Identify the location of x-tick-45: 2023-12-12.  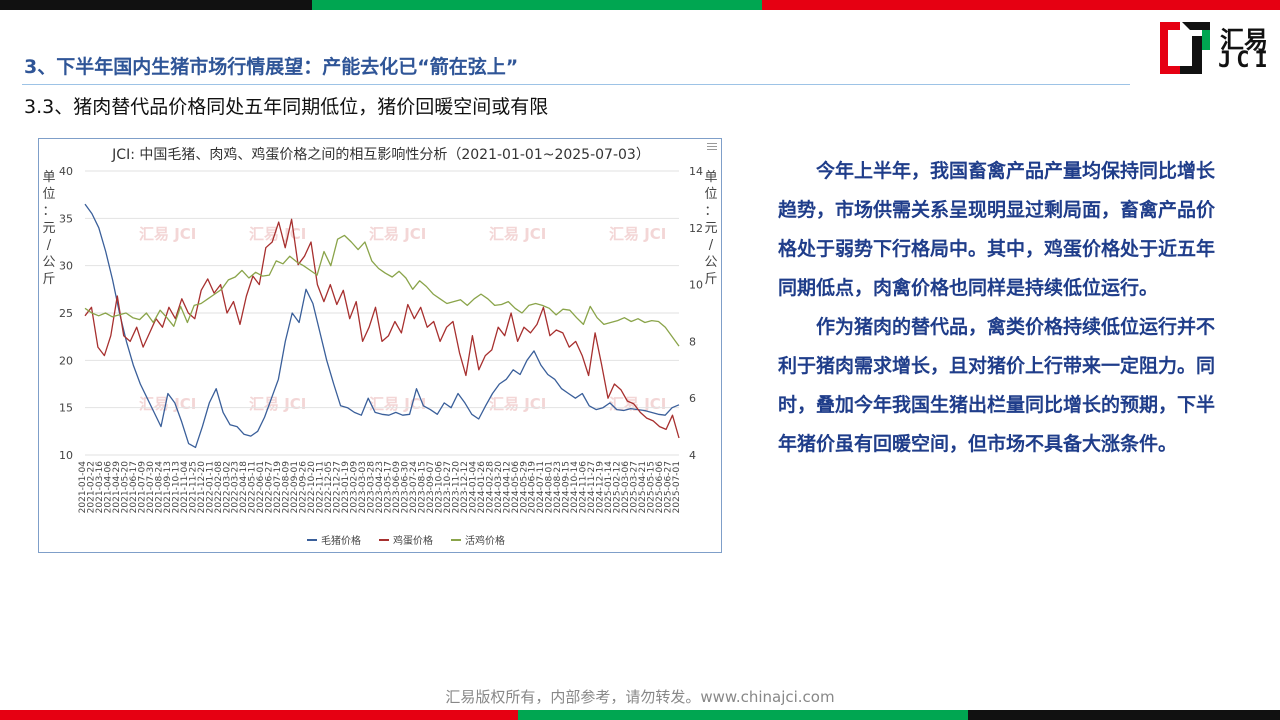
(465, 487).